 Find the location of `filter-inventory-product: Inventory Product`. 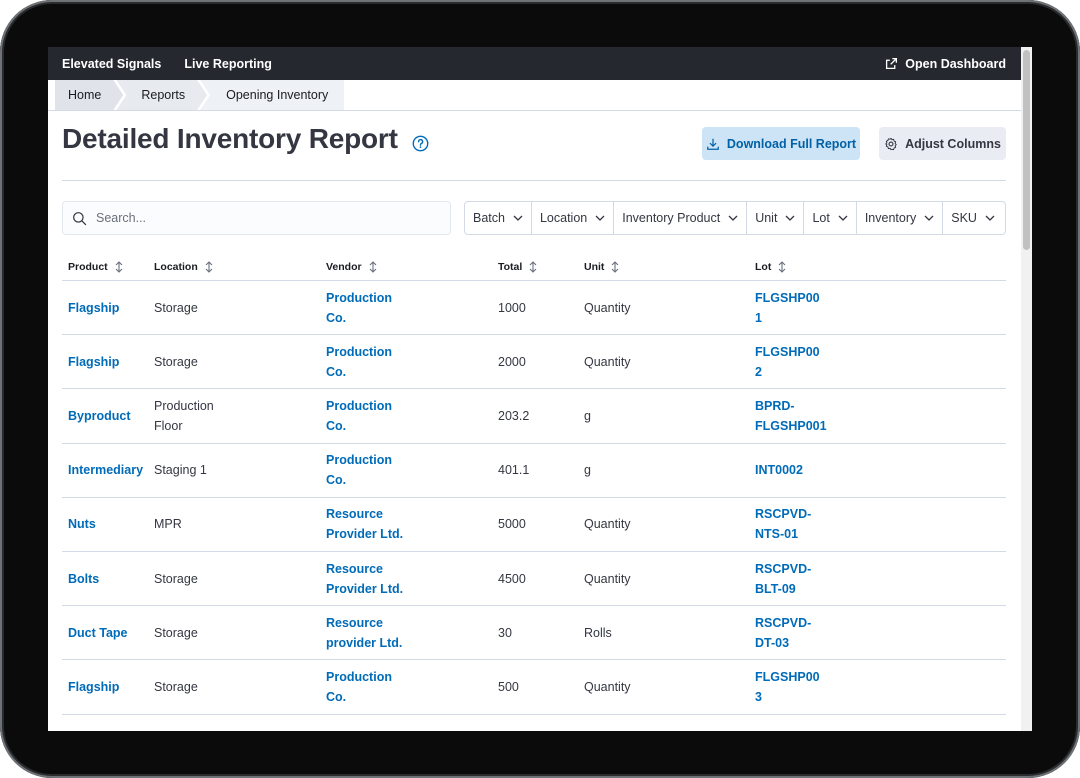

filter-inventory-product: Inventory Product is located at coordinates (681, 218).